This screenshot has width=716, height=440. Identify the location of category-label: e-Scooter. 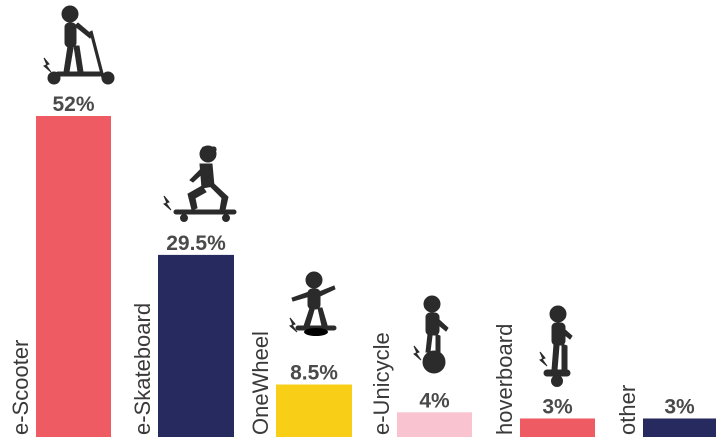
(20, 387).